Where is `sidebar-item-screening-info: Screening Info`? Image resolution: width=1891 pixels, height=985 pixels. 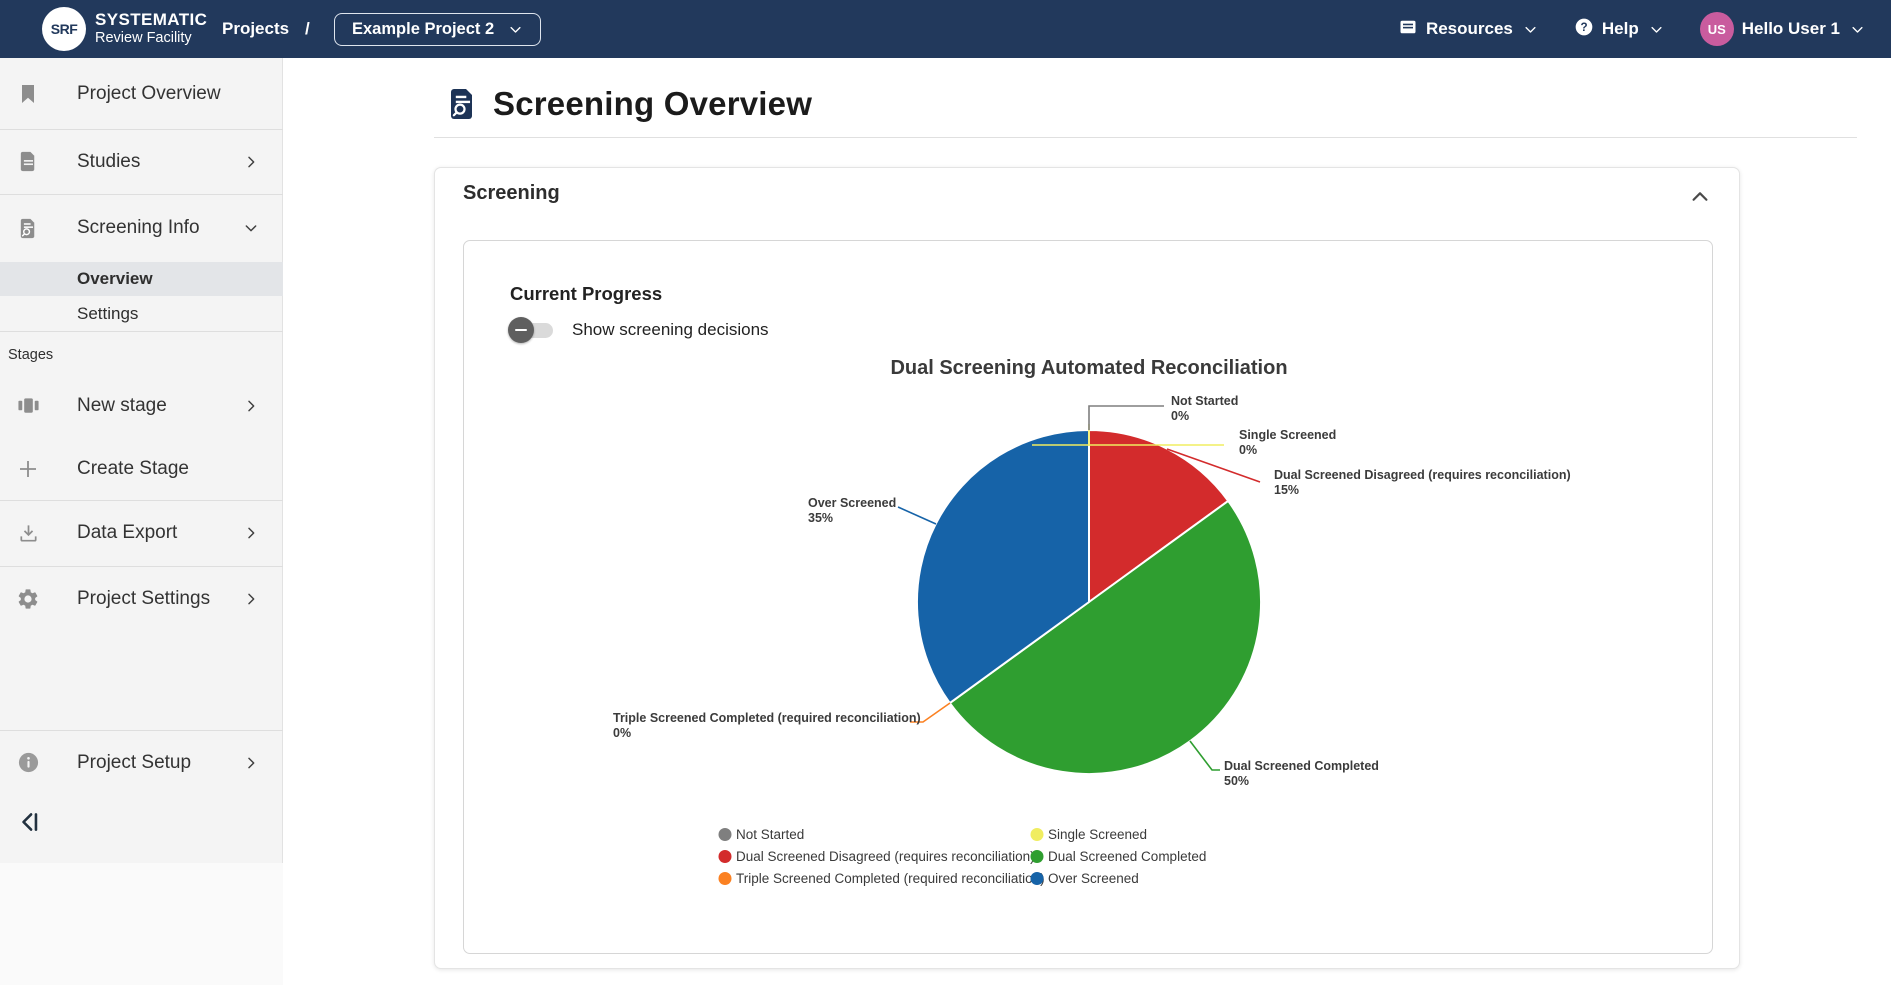 sidebar-item-screening-info: Screening Info is located at coordinates (141, 228).